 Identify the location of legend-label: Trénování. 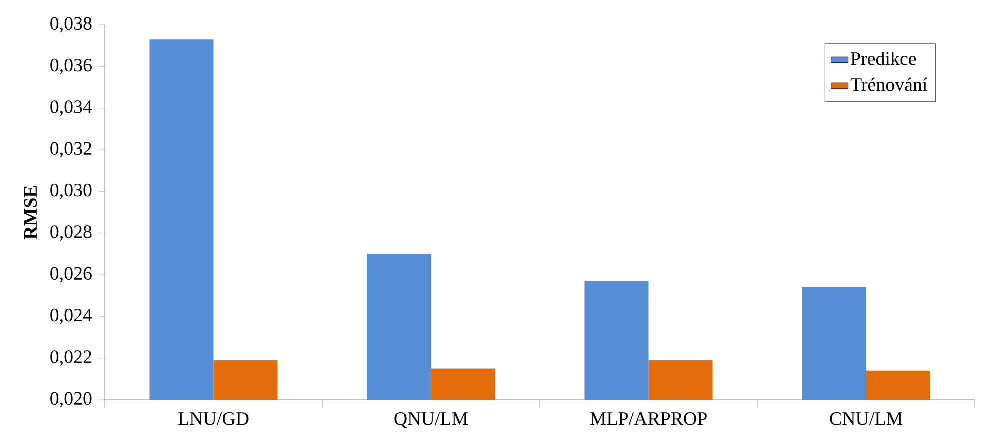
(889, 85).